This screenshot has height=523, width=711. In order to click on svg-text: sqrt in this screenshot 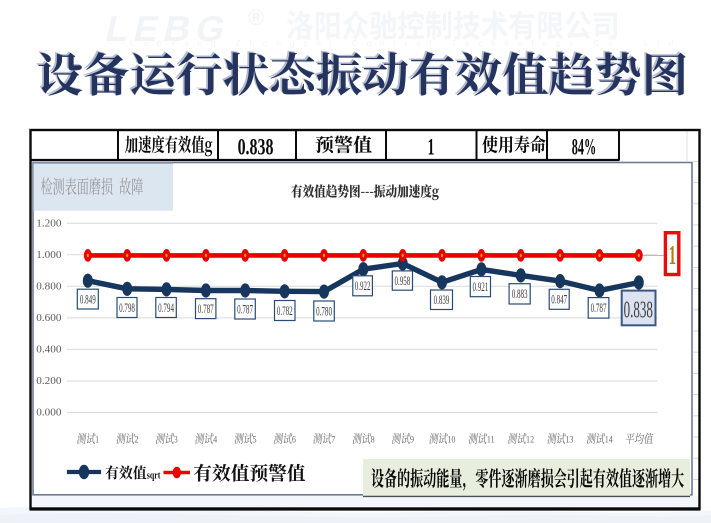, I will do `click(154, 475)`.